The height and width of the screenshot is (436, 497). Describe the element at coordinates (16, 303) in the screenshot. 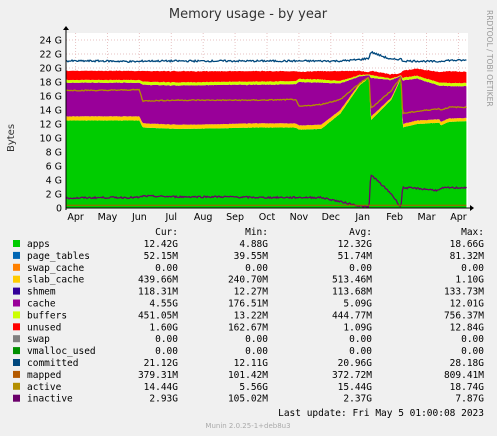

I see `legend-swatch-cache` at that location.